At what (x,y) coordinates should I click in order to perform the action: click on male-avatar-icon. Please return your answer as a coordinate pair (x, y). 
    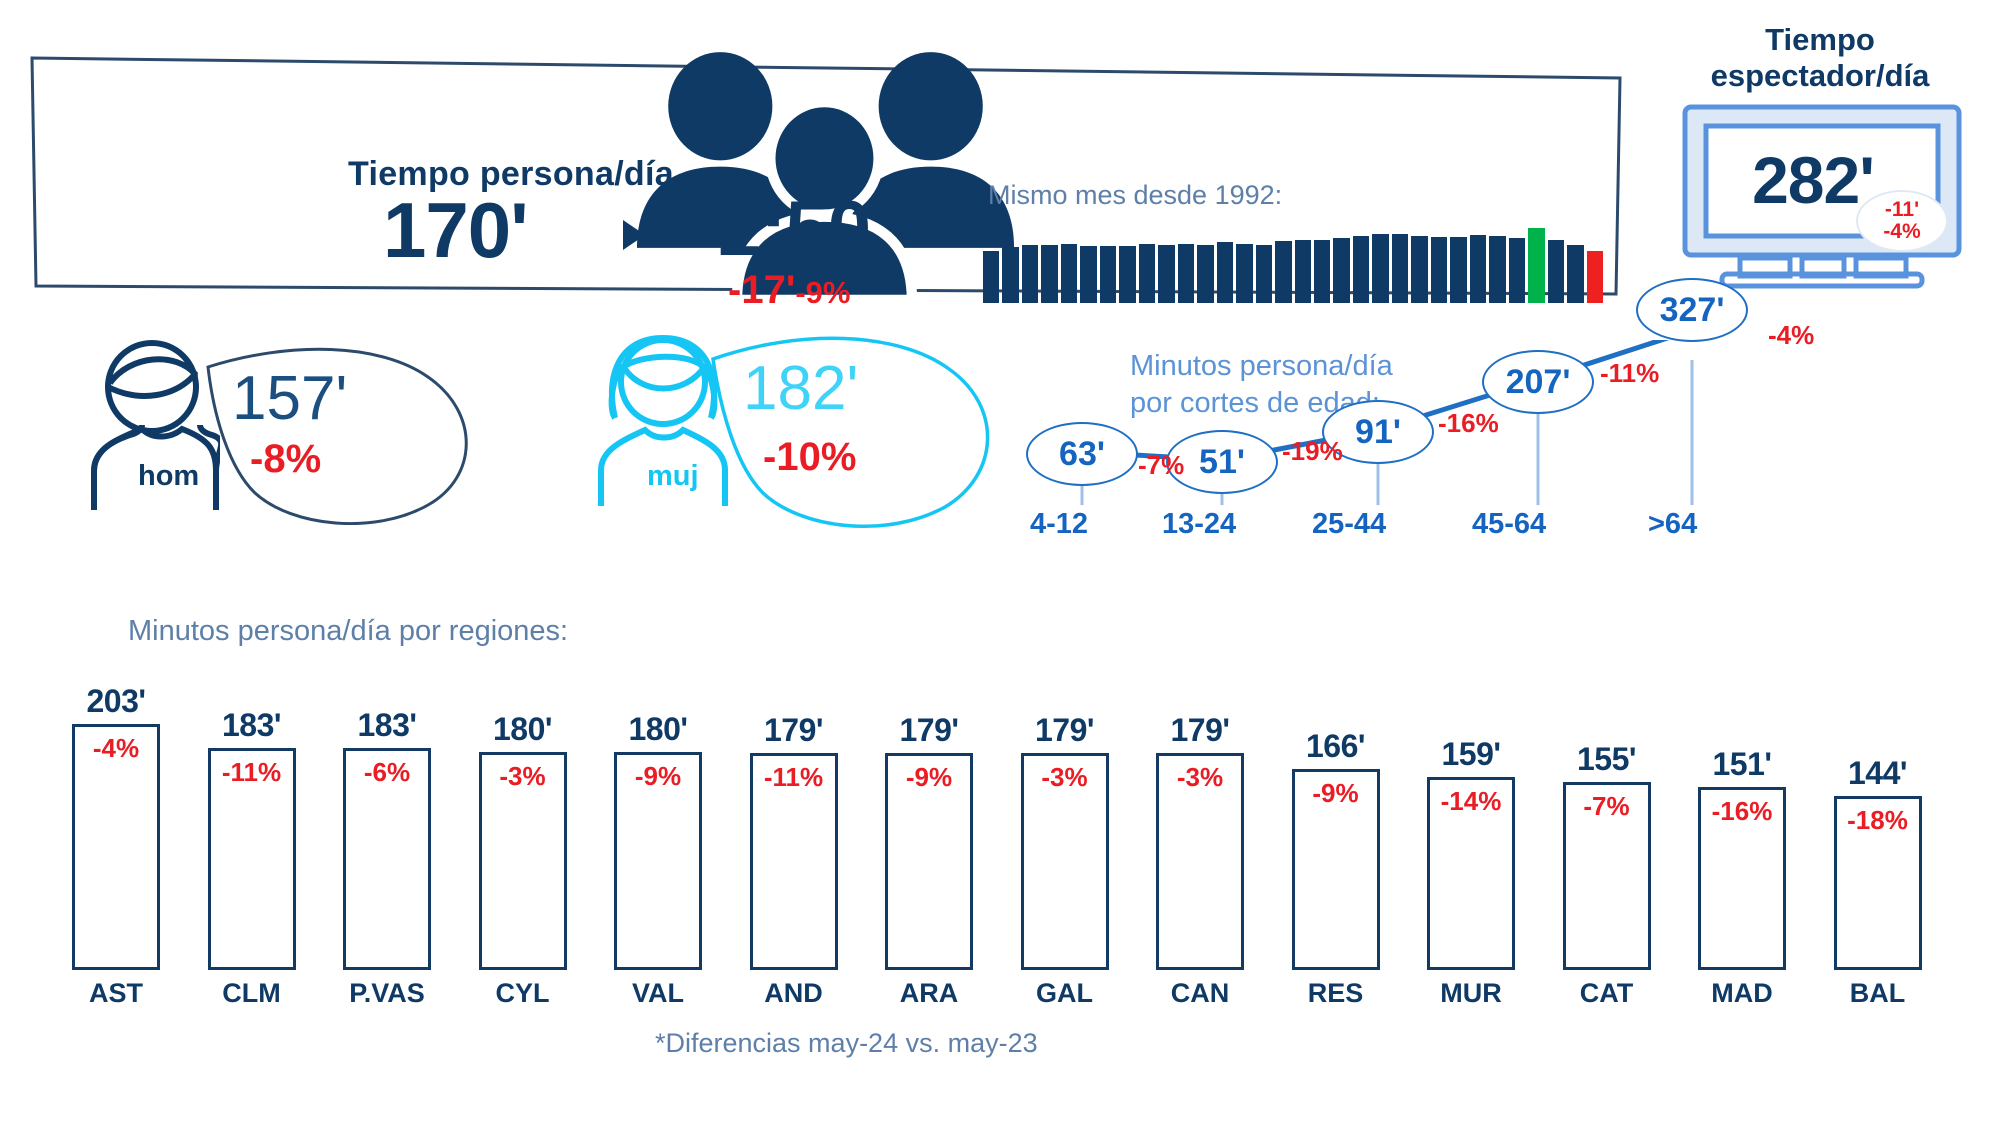
    Looking at the image, I should click on (155, 425).